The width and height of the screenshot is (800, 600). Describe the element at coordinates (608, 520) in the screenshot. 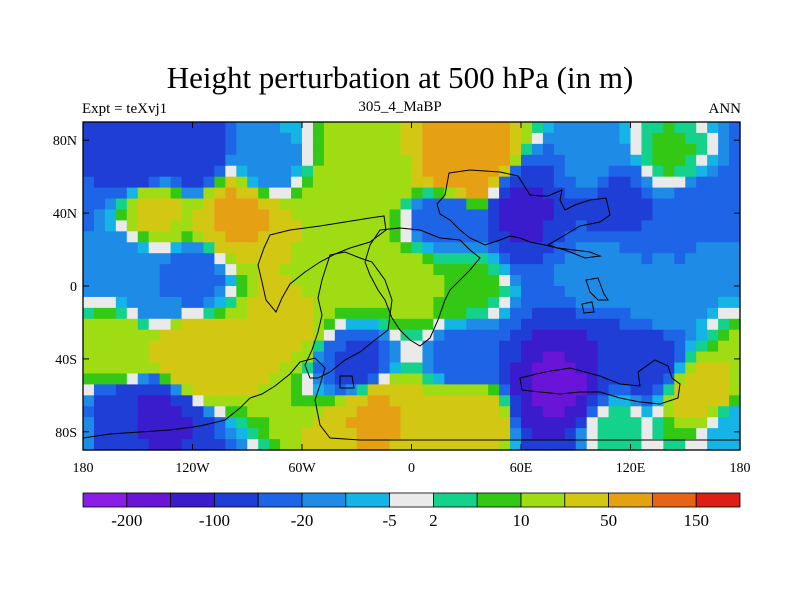

I see `colorbar-label: 50` at that location.